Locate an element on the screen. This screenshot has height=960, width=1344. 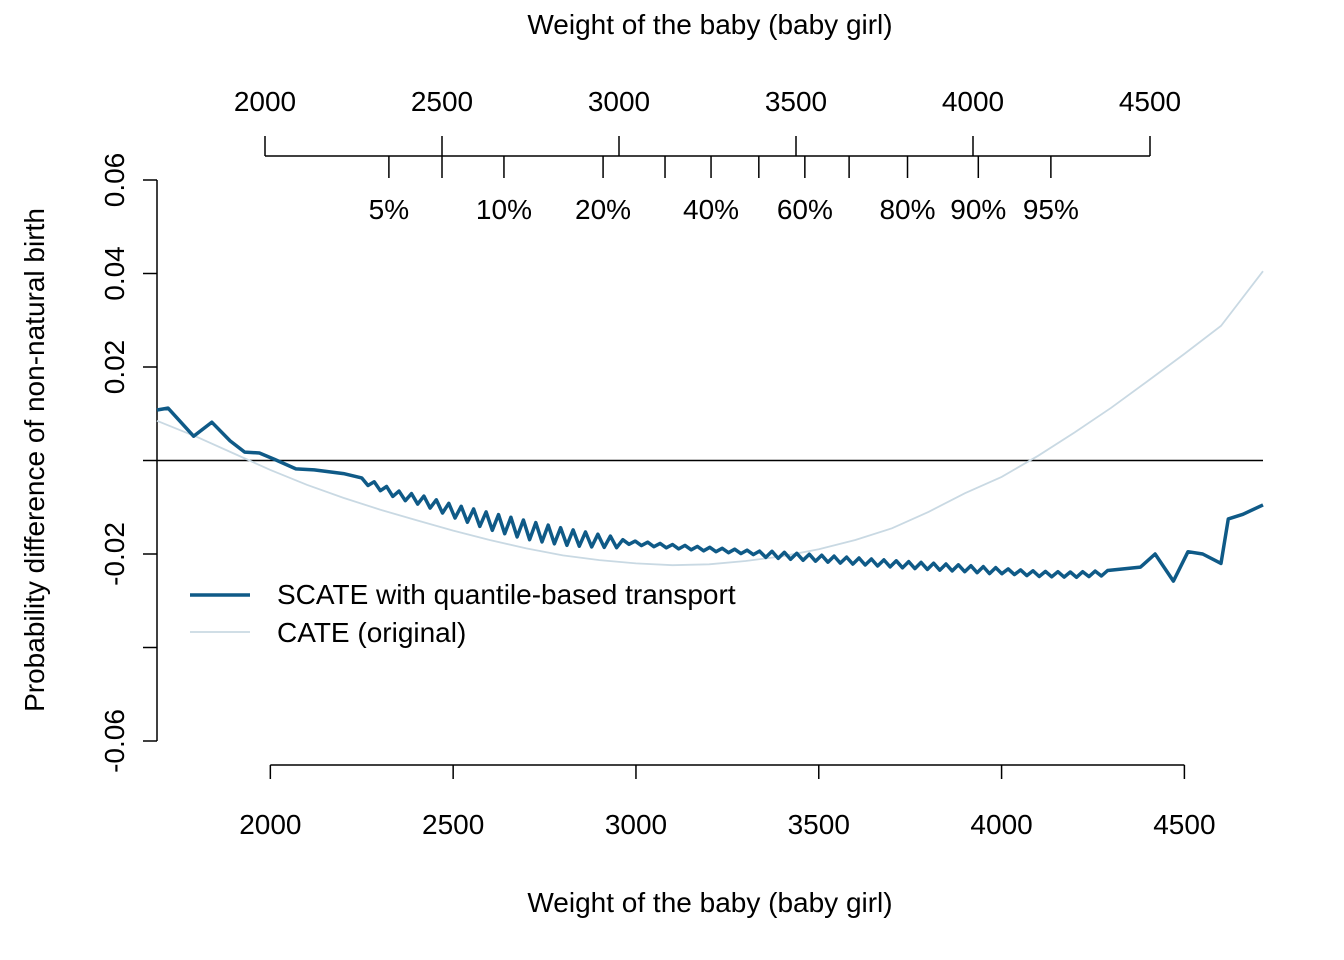
y-tick-label: -0.06 is located at coordinates (114, 741).